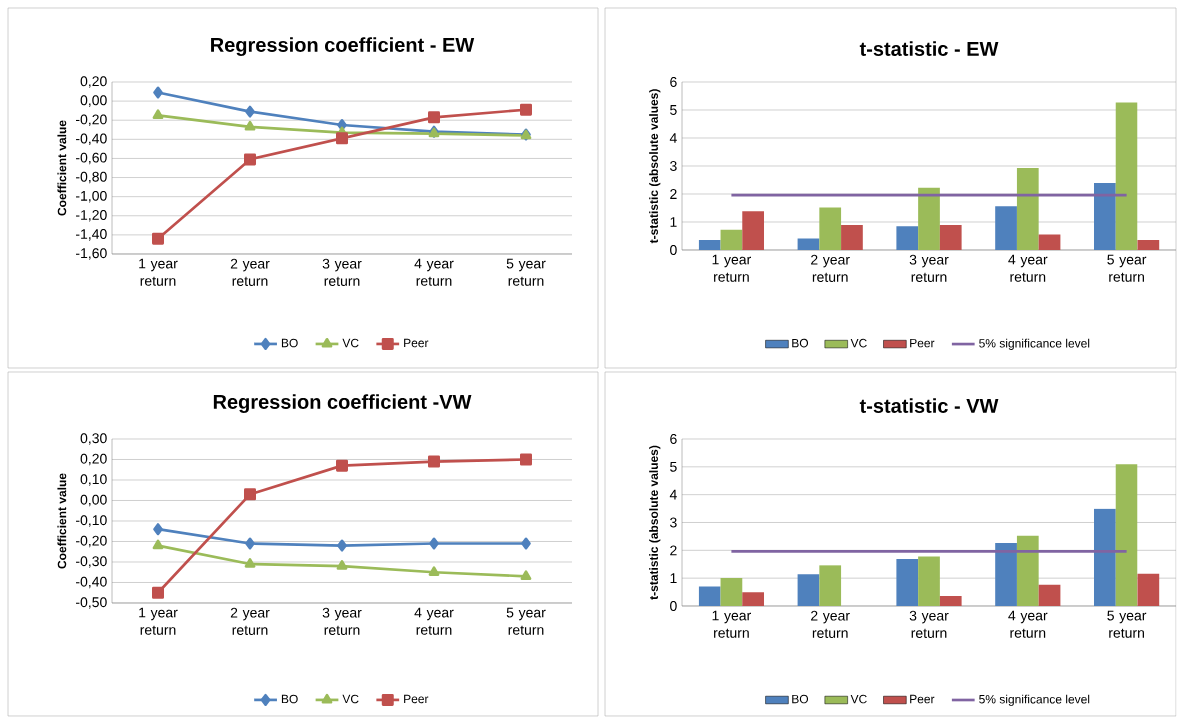  Describe the element at coordinates (343, 46) in the screenshot. I see `chart-title: Regression coefficient - EW` at that location.